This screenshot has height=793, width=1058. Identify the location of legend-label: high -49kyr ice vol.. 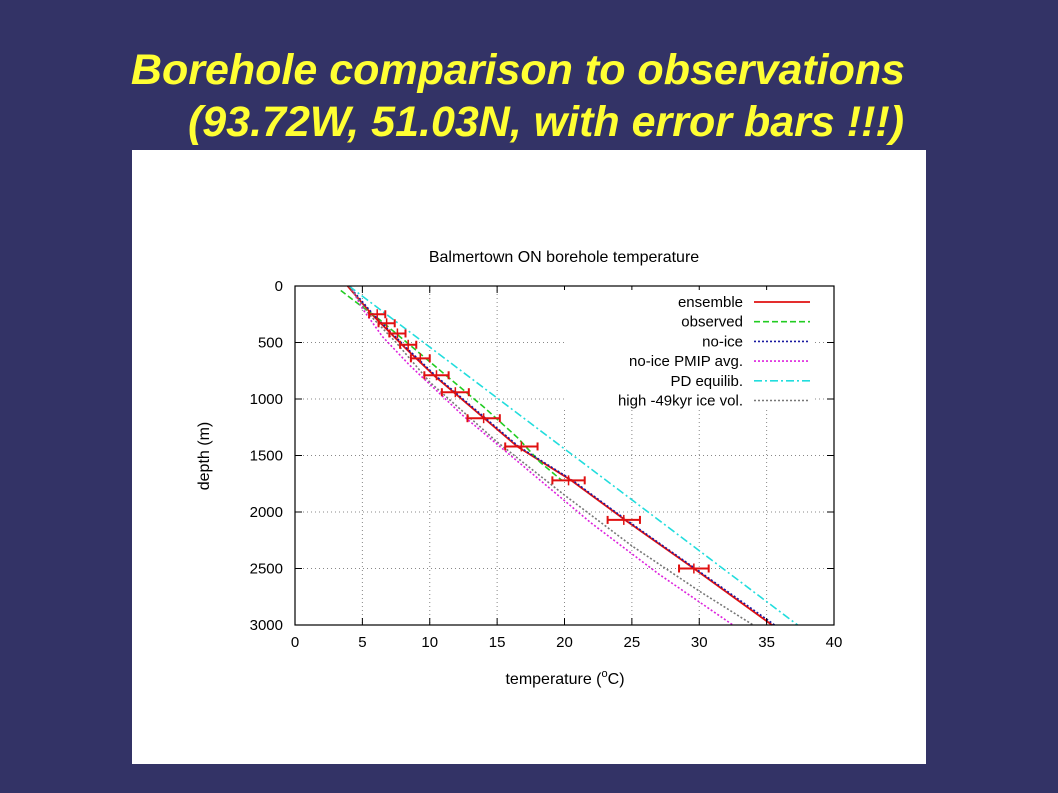
(680, 401).